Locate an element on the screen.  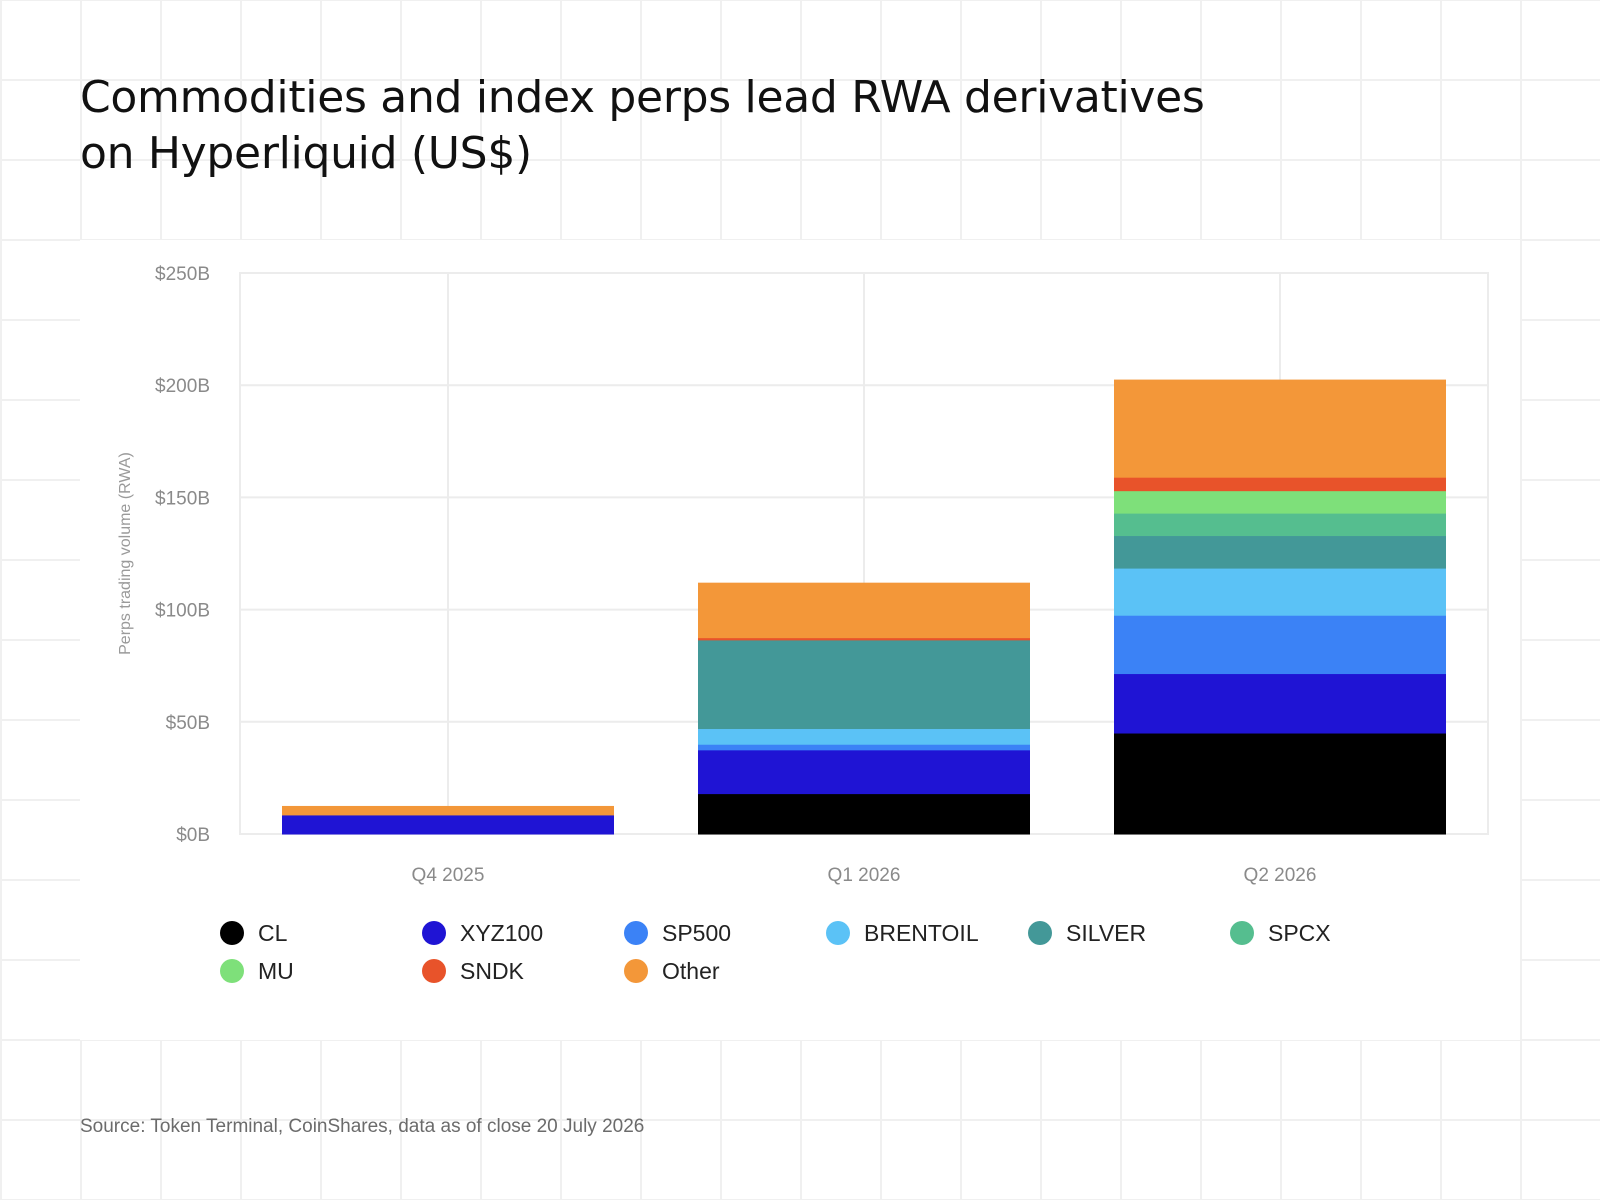
x-axis-ticks: Q4 2025 Q1 2026 Q2 2026 is located at coordinates (864, 875).